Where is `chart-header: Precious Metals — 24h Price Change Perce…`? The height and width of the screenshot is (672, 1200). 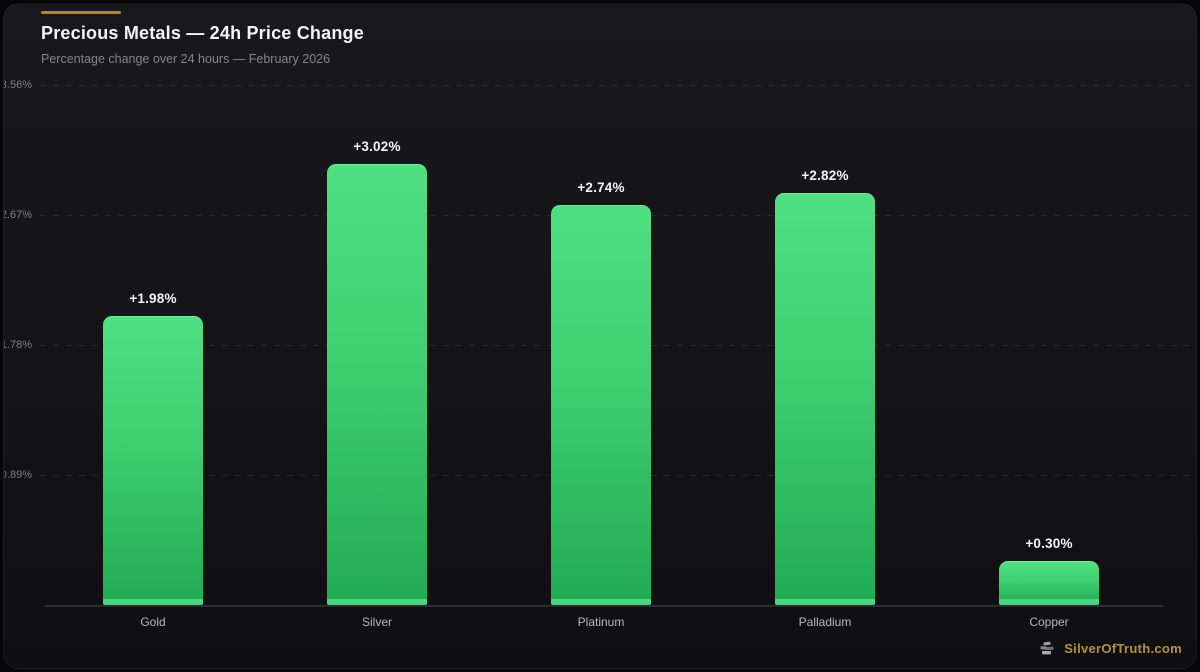 chart-header: Precious Metals — 24h Price Change Perce… is located at coordinates (202, 38).